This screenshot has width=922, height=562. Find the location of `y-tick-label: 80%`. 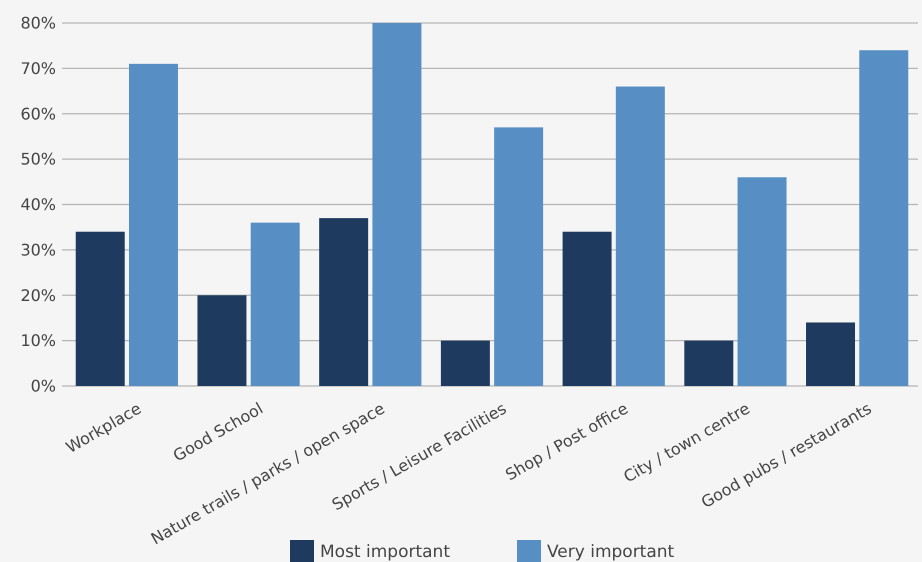

y-tick-label: 80% is located at coordinates (38, 23).